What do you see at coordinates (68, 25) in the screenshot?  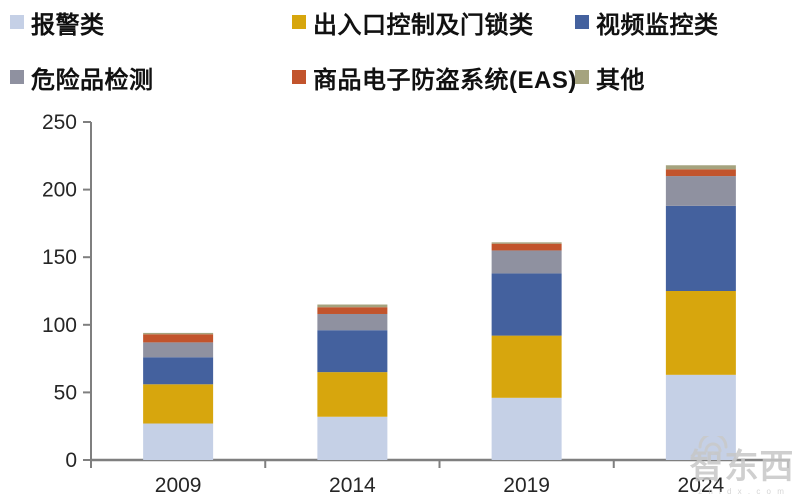 I see `legend-label: 报警类` at bounding box center [68, 25].